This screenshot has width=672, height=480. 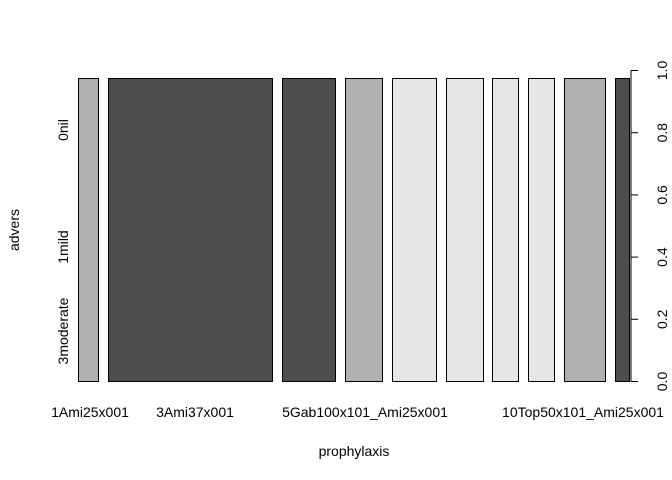 What do you see at coordinates (662, 195) in the screenshot?
I see `right-axis-tick-label-3: 0.6` at bounding box center [662, 195].